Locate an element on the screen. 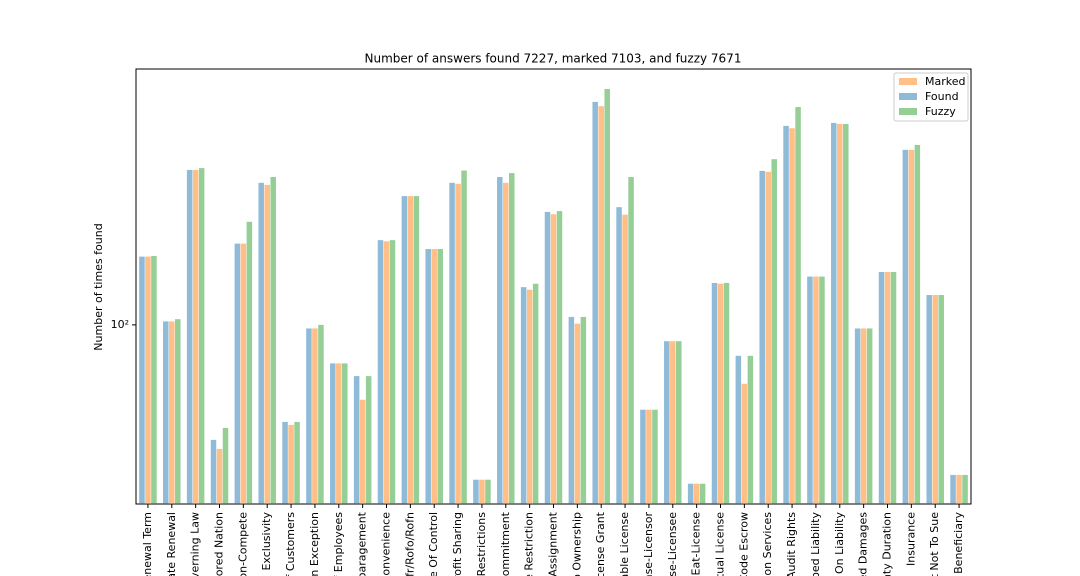 Image resolution: width=1080 pixels, height=576 pixels. x-tick-label: Uncapped Liability is located at coordinates (815, 544).